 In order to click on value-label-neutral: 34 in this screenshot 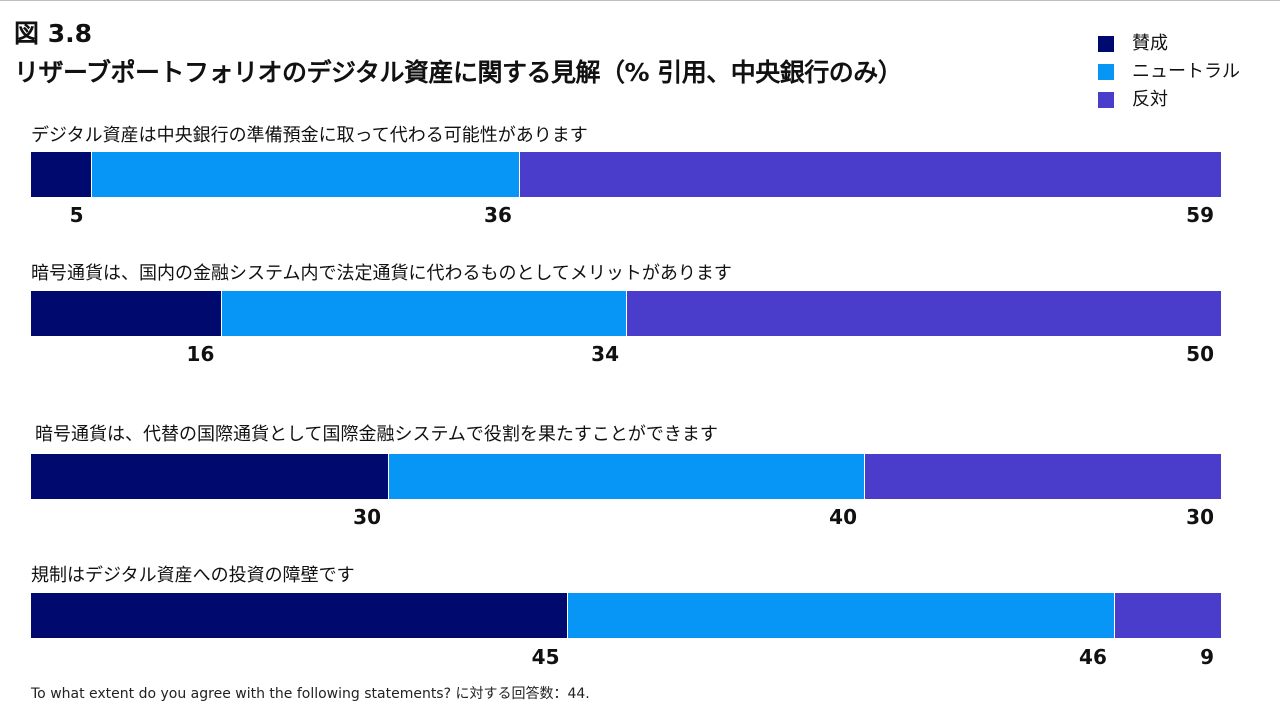, I will do `click(605, 354)`.